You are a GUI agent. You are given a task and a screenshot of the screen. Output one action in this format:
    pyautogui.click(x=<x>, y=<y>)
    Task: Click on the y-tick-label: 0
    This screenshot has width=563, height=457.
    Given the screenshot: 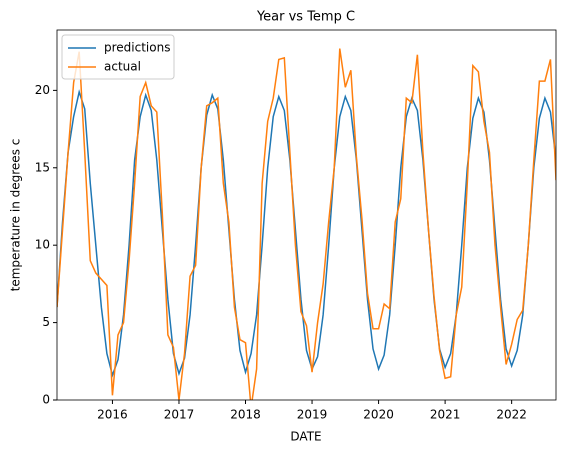 What is the action you would take?
    pyautogui.click(x=46, y=400)
    